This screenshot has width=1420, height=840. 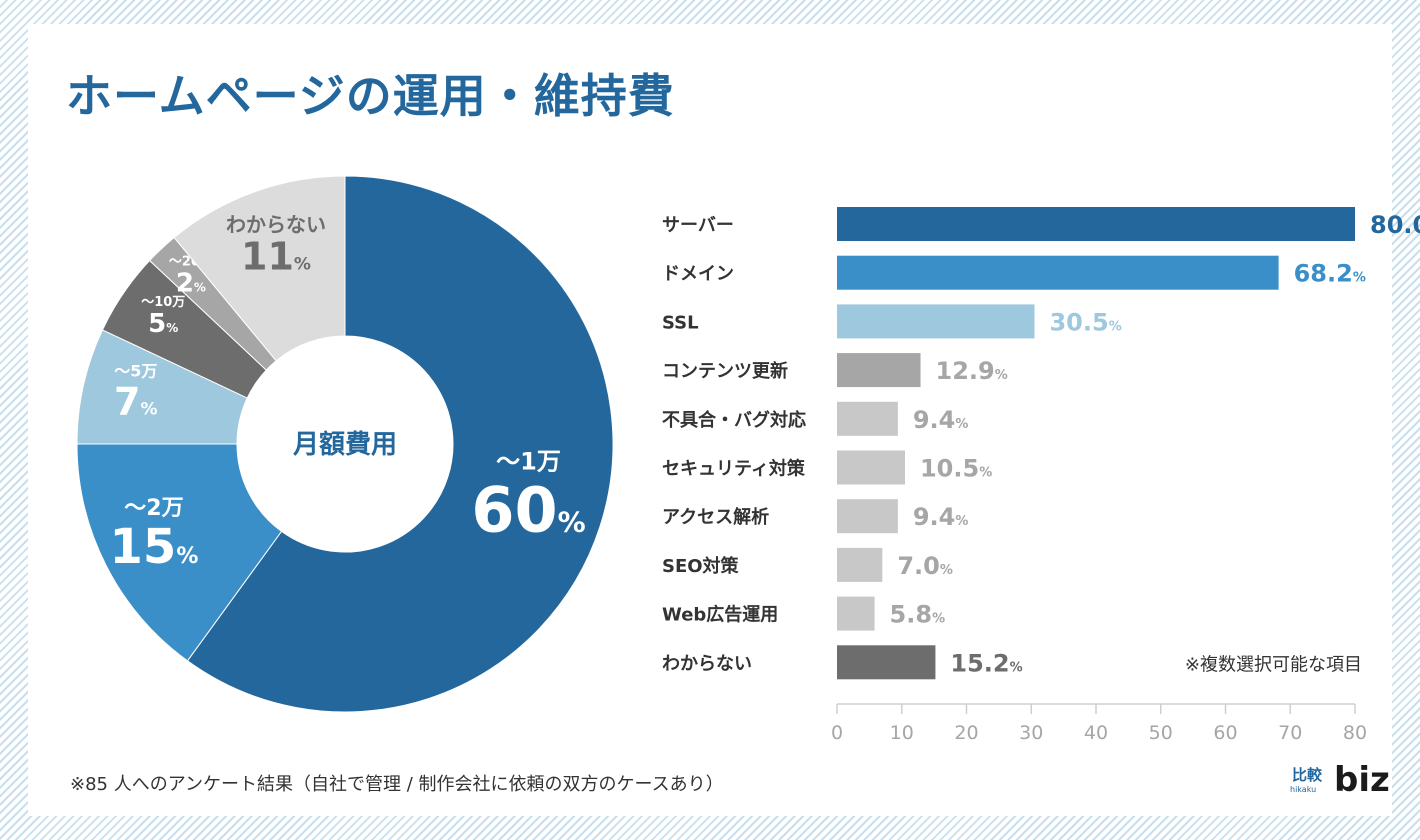 What do you see at coordinates (1303, 789) in the screenshot?
I see `logo-en: hikaku` at bounding box center [1303, 789].